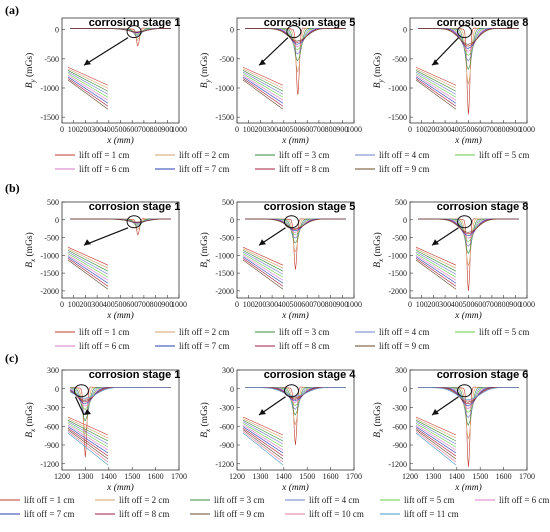 The image size is (550, 532). I want to click on legend-item: lift off = 2 cm, so click(132, 500).